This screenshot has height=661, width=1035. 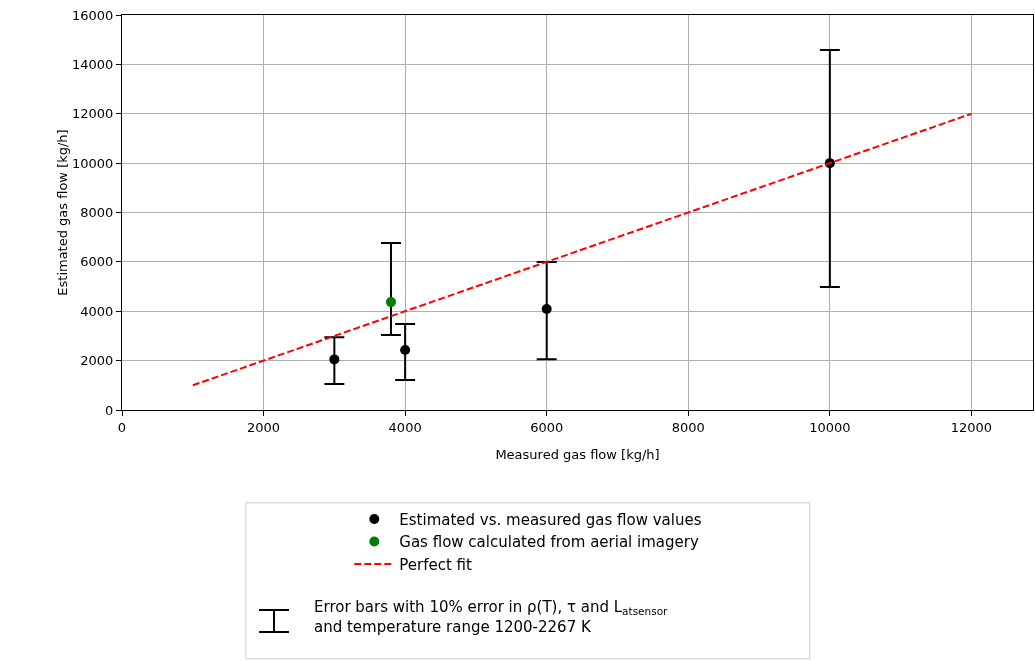 I want to click on y-tick-label: 12000, so click(x=93, y=114).